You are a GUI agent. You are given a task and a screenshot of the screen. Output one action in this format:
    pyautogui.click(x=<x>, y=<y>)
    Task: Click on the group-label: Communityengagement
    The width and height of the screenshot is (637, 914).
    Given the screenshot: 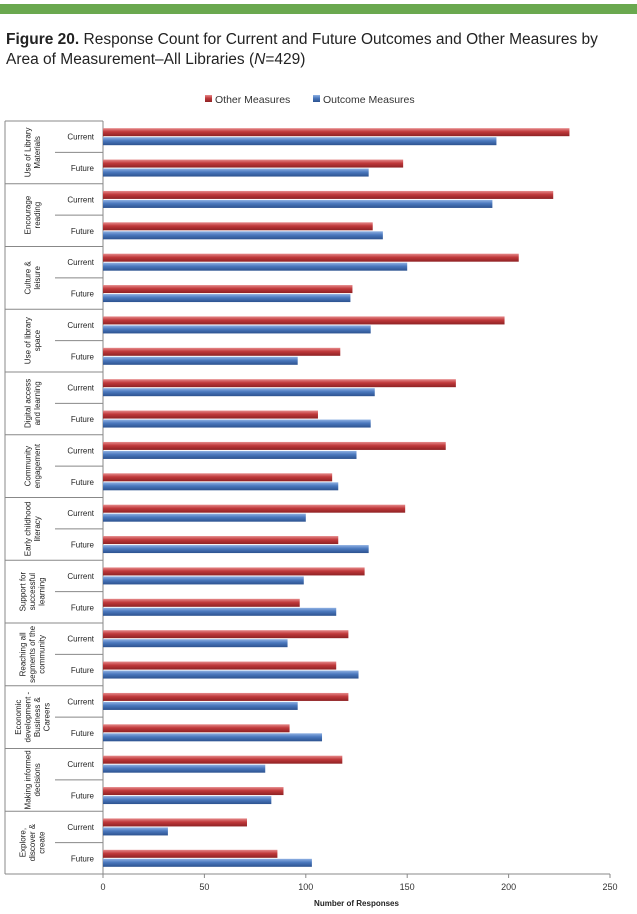 What is the action you would take?
    pyautogui.click(x=32, y=465)
    